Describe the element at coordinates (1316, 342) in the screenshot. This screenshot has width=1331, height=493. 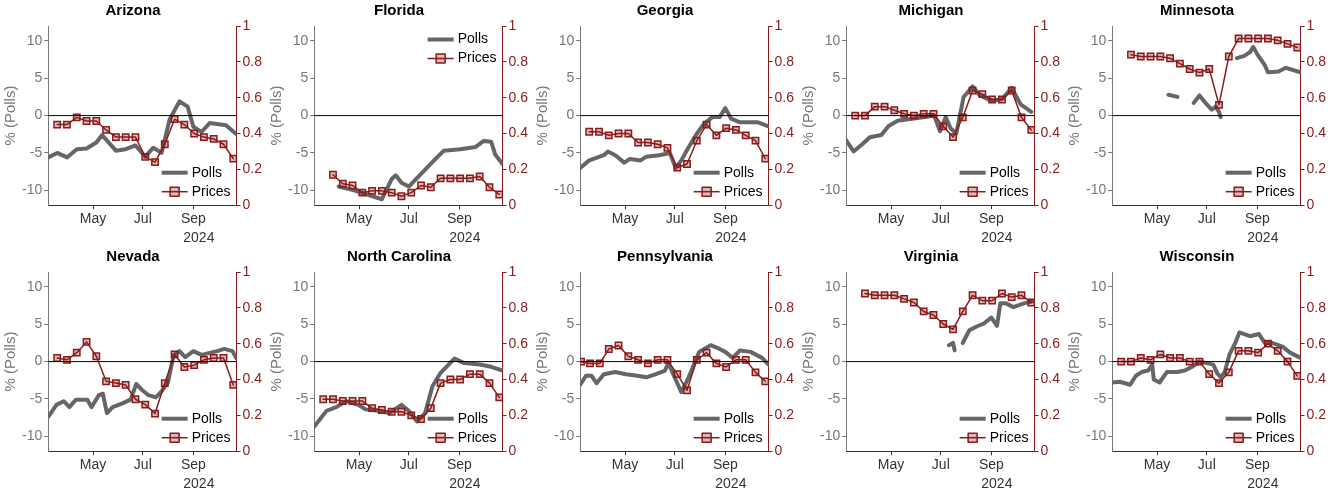
I see `y2-tick-label: 0.6` at that location.